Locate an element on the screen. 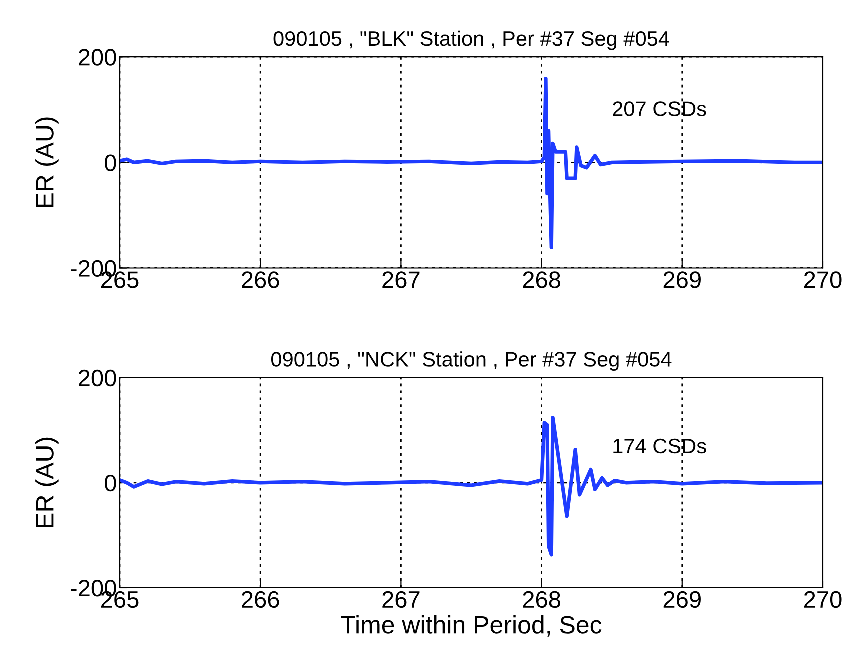 The image size is (848, 664). x-axis-title: Time within Period, Sec is located at coordinates (471, 626).